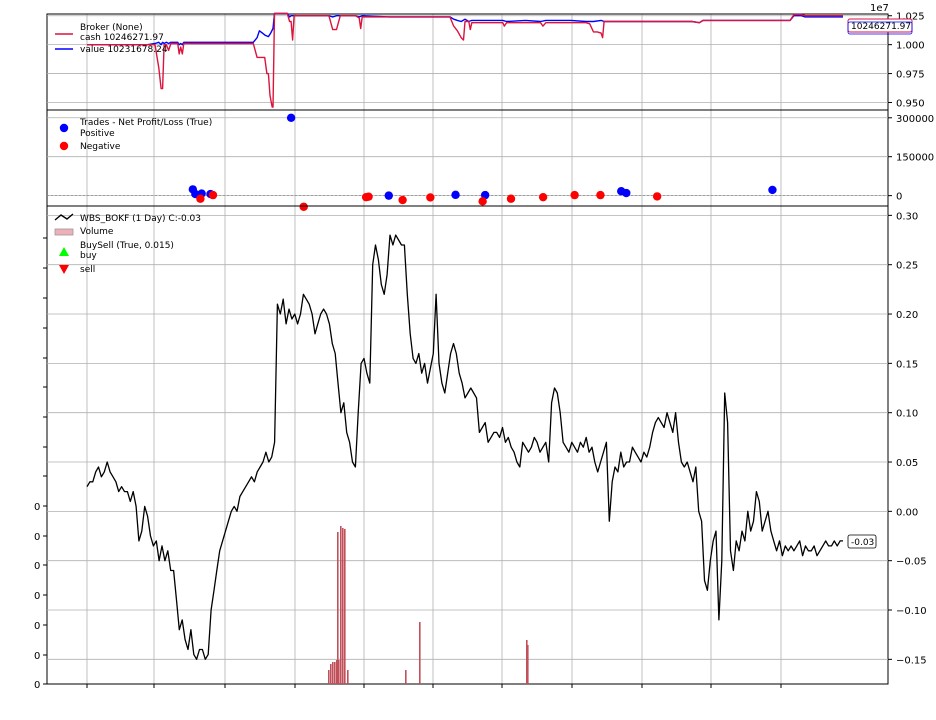 Image resolution: width=936 pixels, height=720 pixels. Describe the element at coordinates (910, 17) in the screenshot. I see `broker-ytick-label: 1.025` at that location.